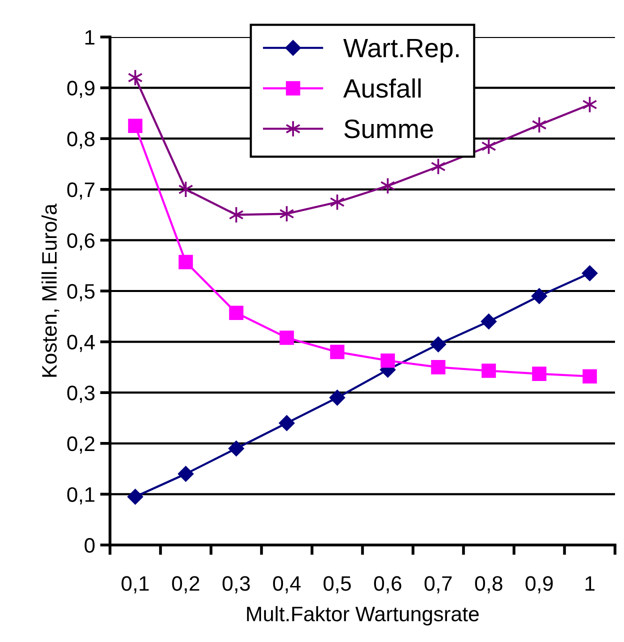  Describe the element at coordinates (388, 129) in the screenshot. I see `legend-label: Summe` at that location.